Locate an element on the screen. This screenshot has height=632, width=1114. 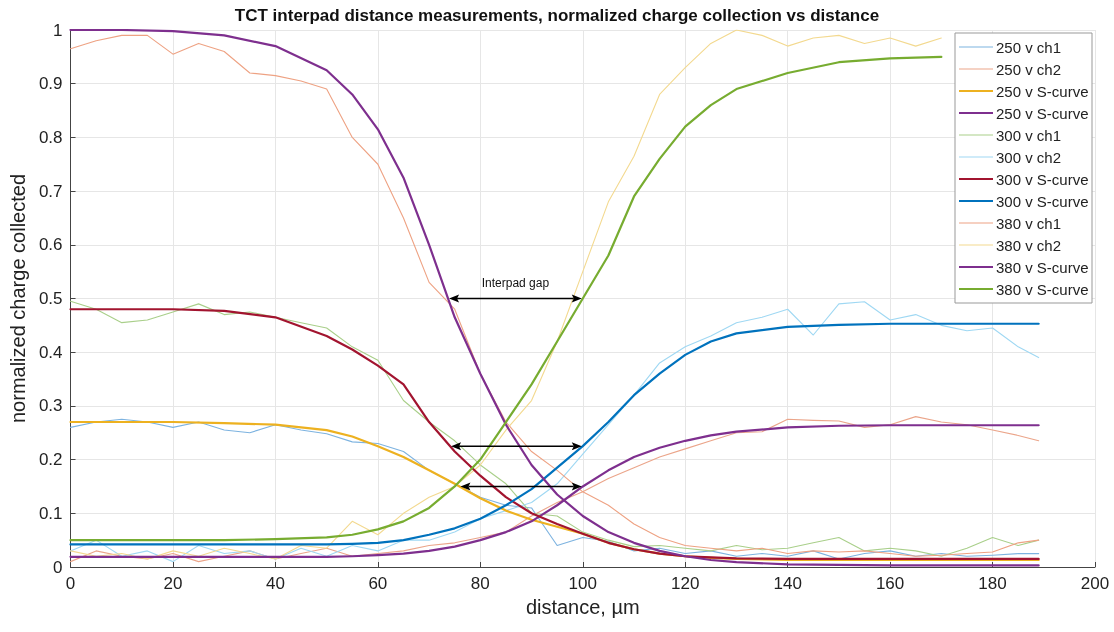
x-tick-label: 140 is located at coordinates (787, 583).